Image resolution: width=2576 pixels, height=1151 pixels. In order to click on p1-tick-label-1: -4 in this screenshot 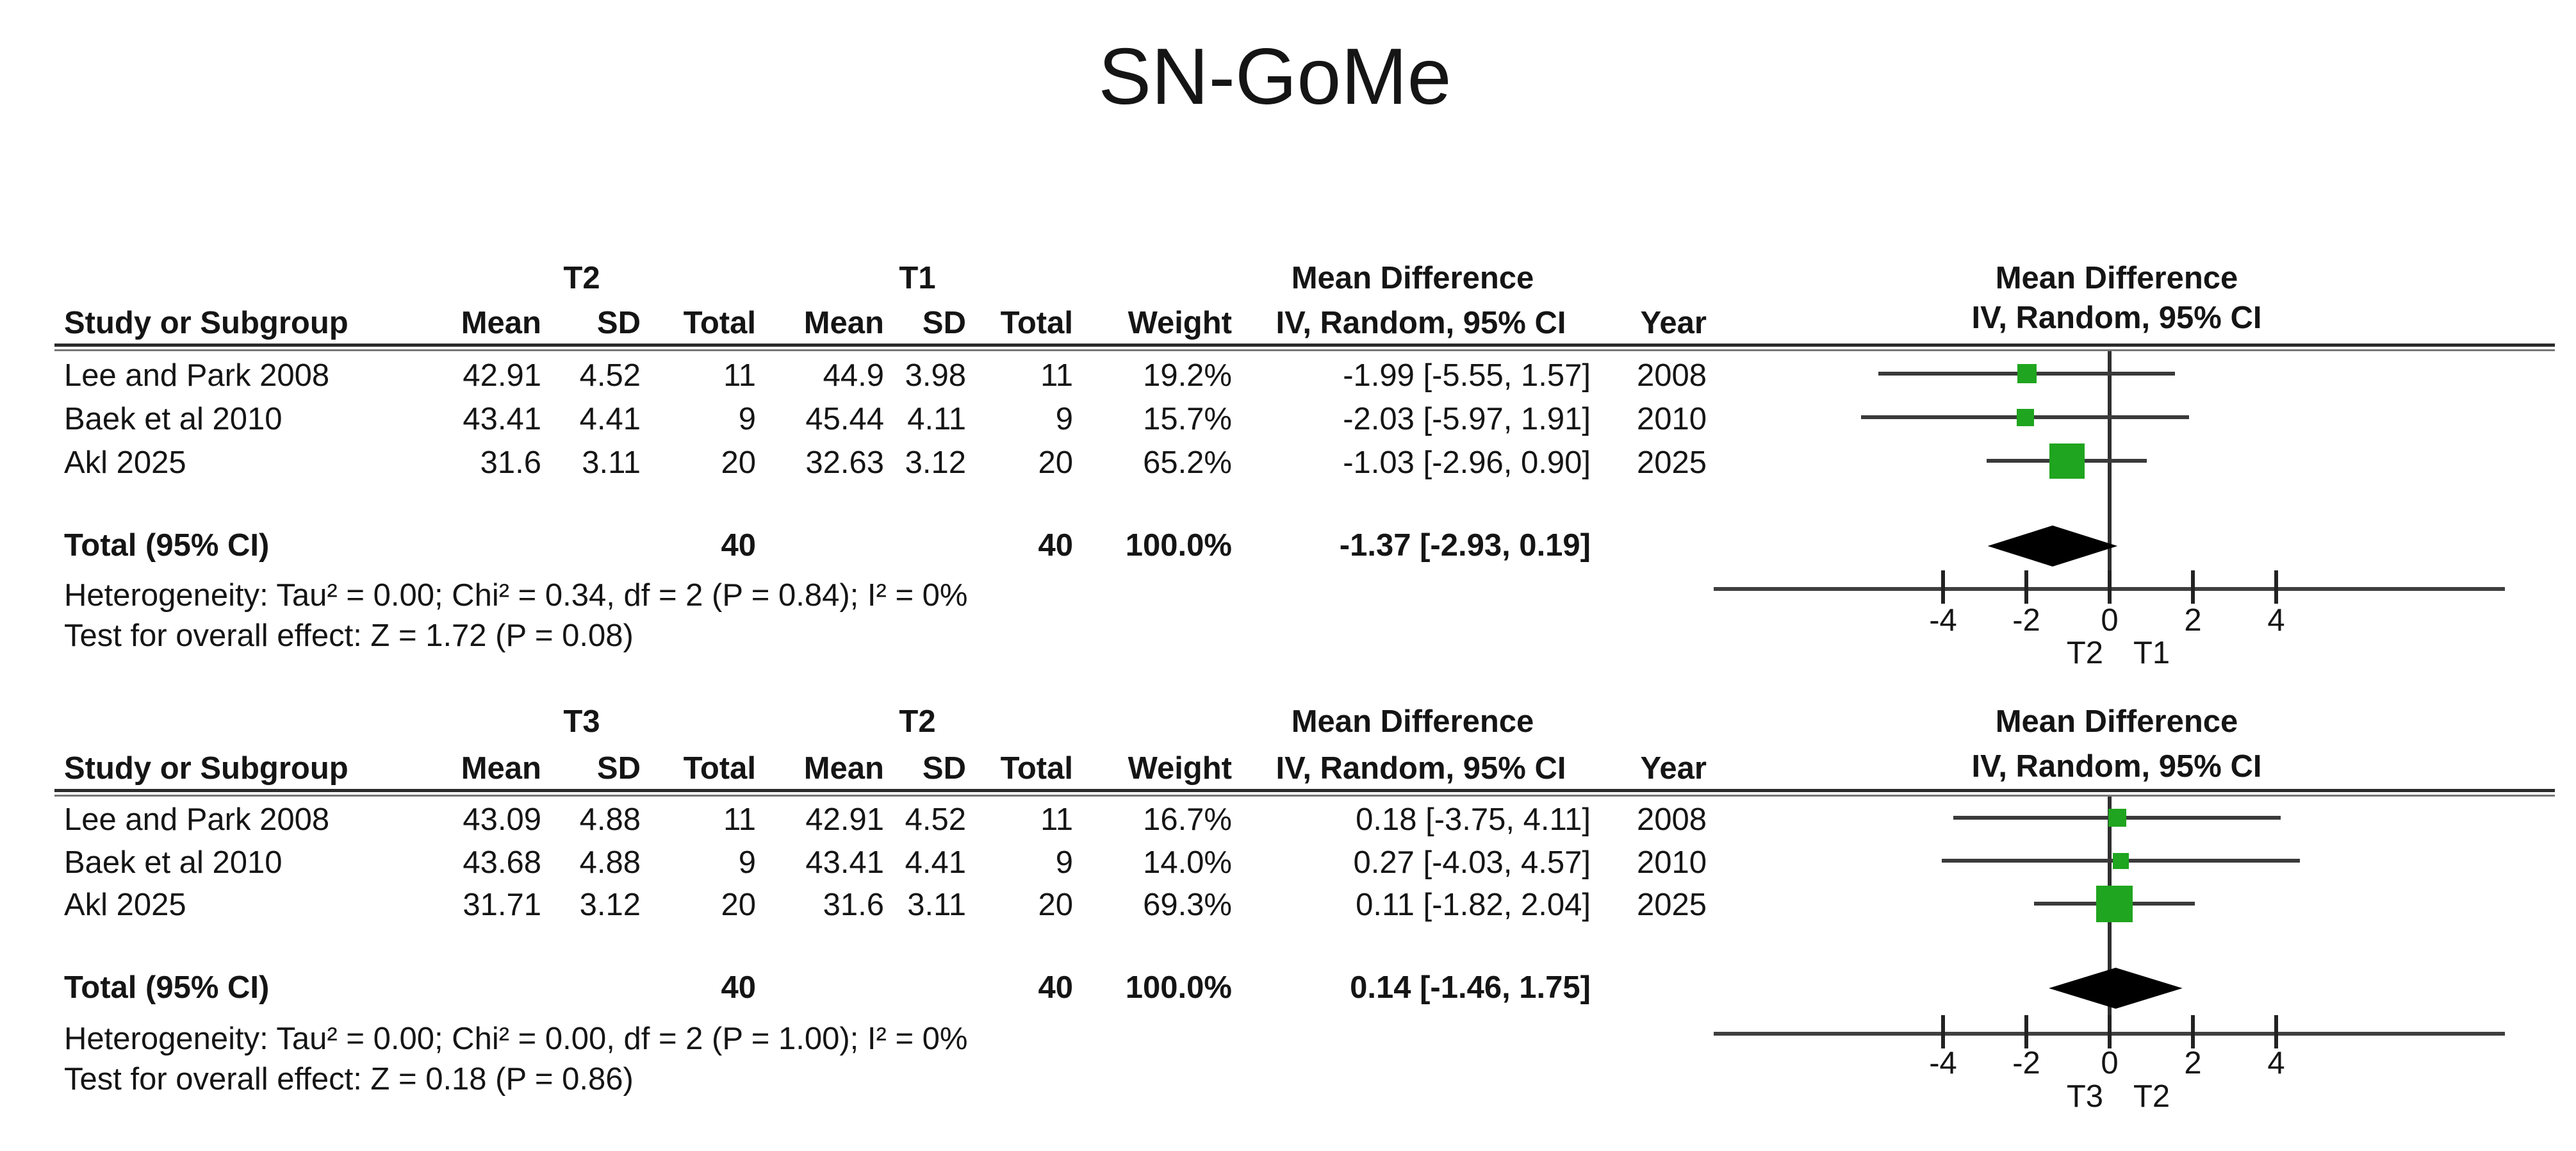, I will do `click(1943, 620)`.